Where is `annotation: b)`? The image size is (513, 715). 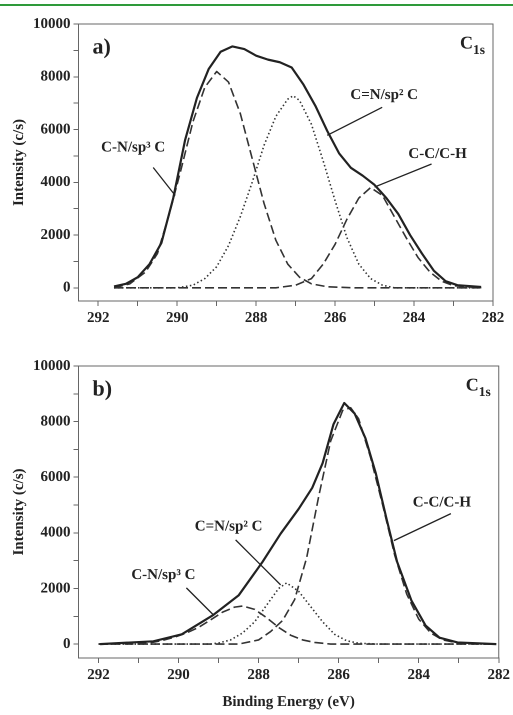
annotation: b) is located at coordinates (102, 388).